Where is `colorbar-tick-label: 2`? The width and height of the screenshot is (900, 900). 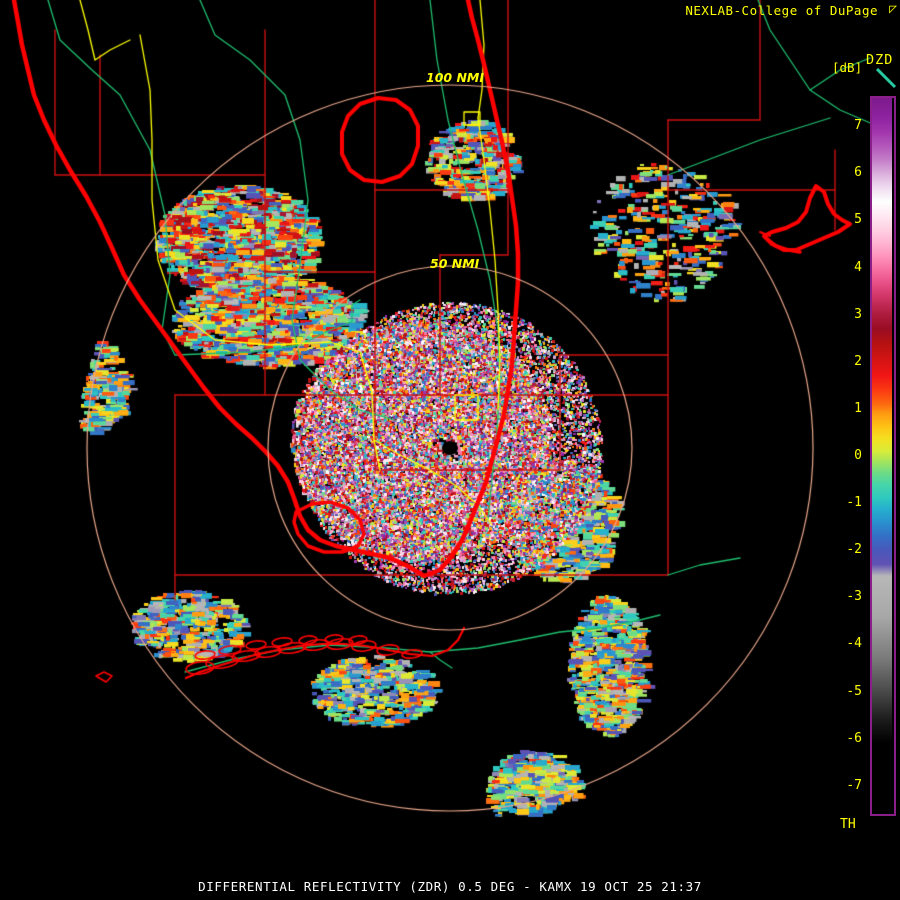 colorbar-tick-label: 2 is located at coordinates (858, 361).